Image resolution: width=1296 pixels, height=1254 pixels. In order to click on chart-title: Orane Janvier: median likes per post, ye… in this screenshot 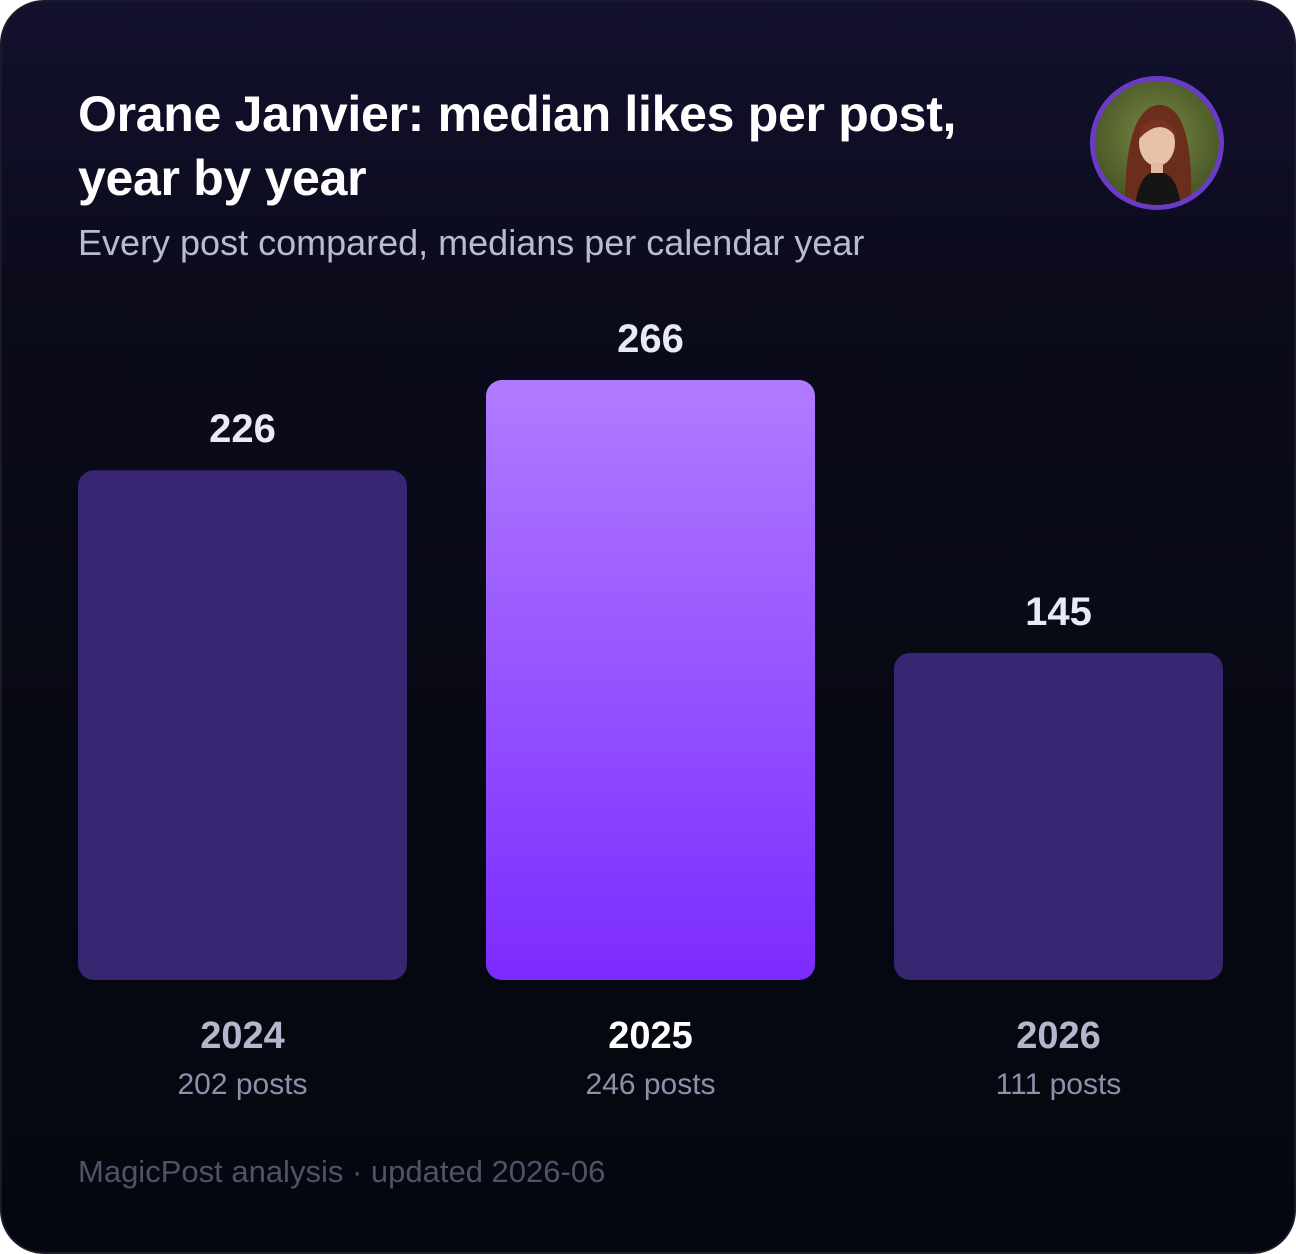, I will do `click(517, 146)`.